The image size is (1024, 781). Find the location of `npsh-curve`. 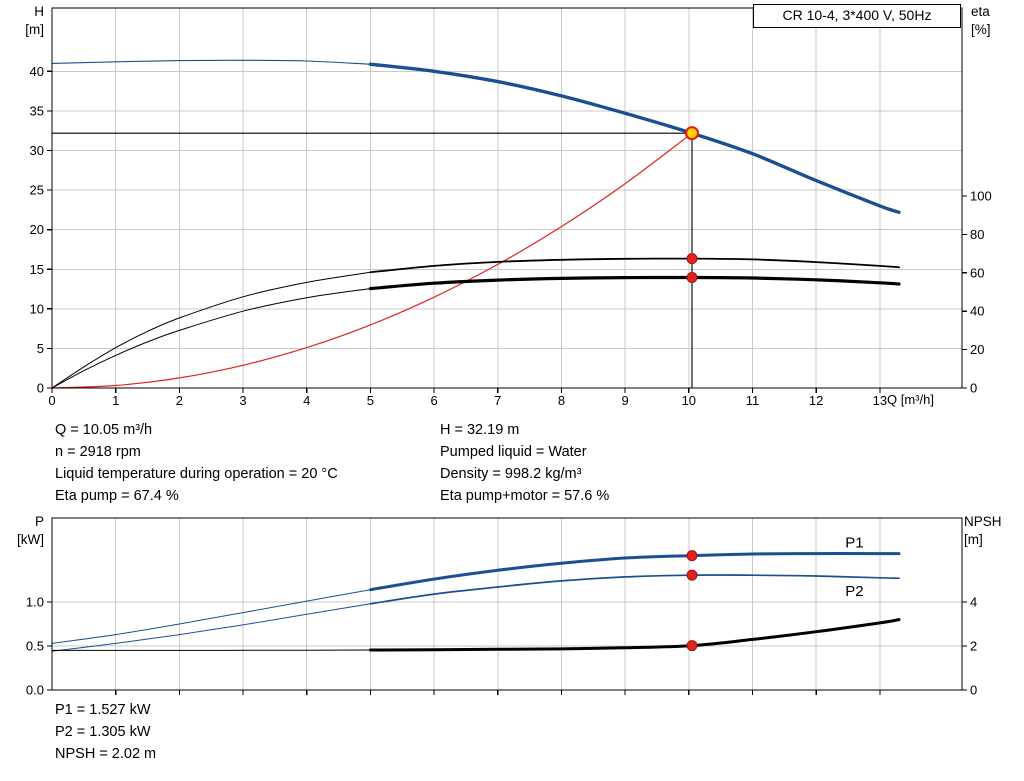

npsh-curve is located at coordinates (634, 635).